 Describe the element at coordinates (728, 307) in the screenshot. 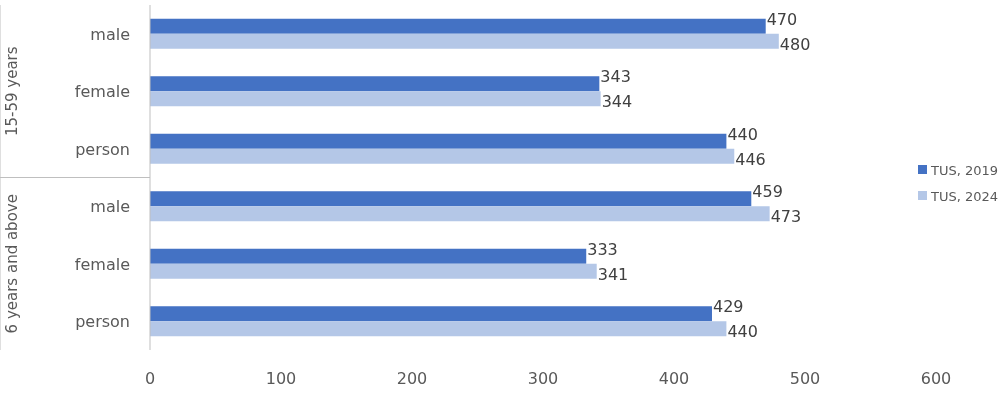

I see `data-label: 429` at that location.